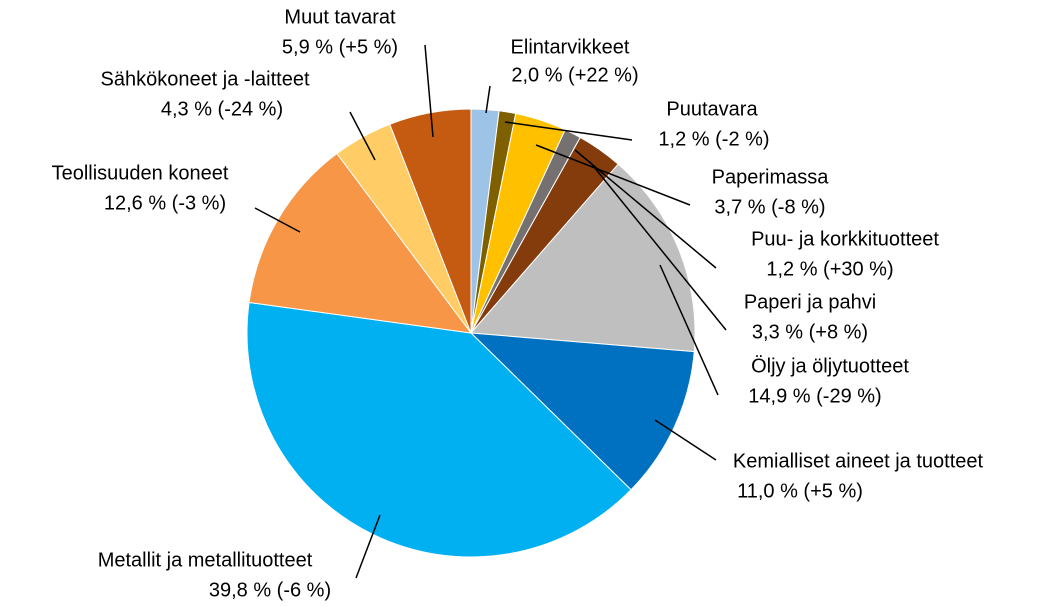  What do you see at coordinates (712, 109) in the screenshot?
I see `slice-label: Puutavara` at bounding box center [712, 109].